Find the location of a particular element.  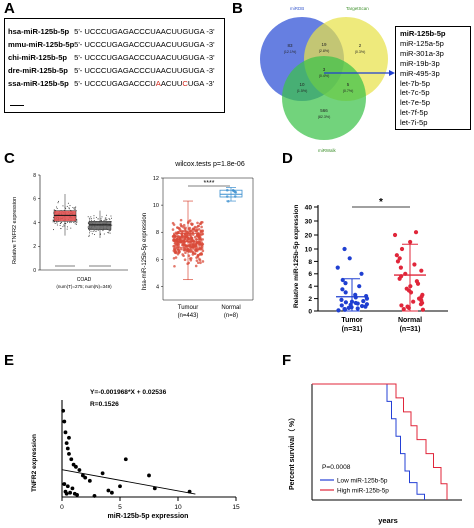

panel-letter-a: A is located at coordinates (9, 8).